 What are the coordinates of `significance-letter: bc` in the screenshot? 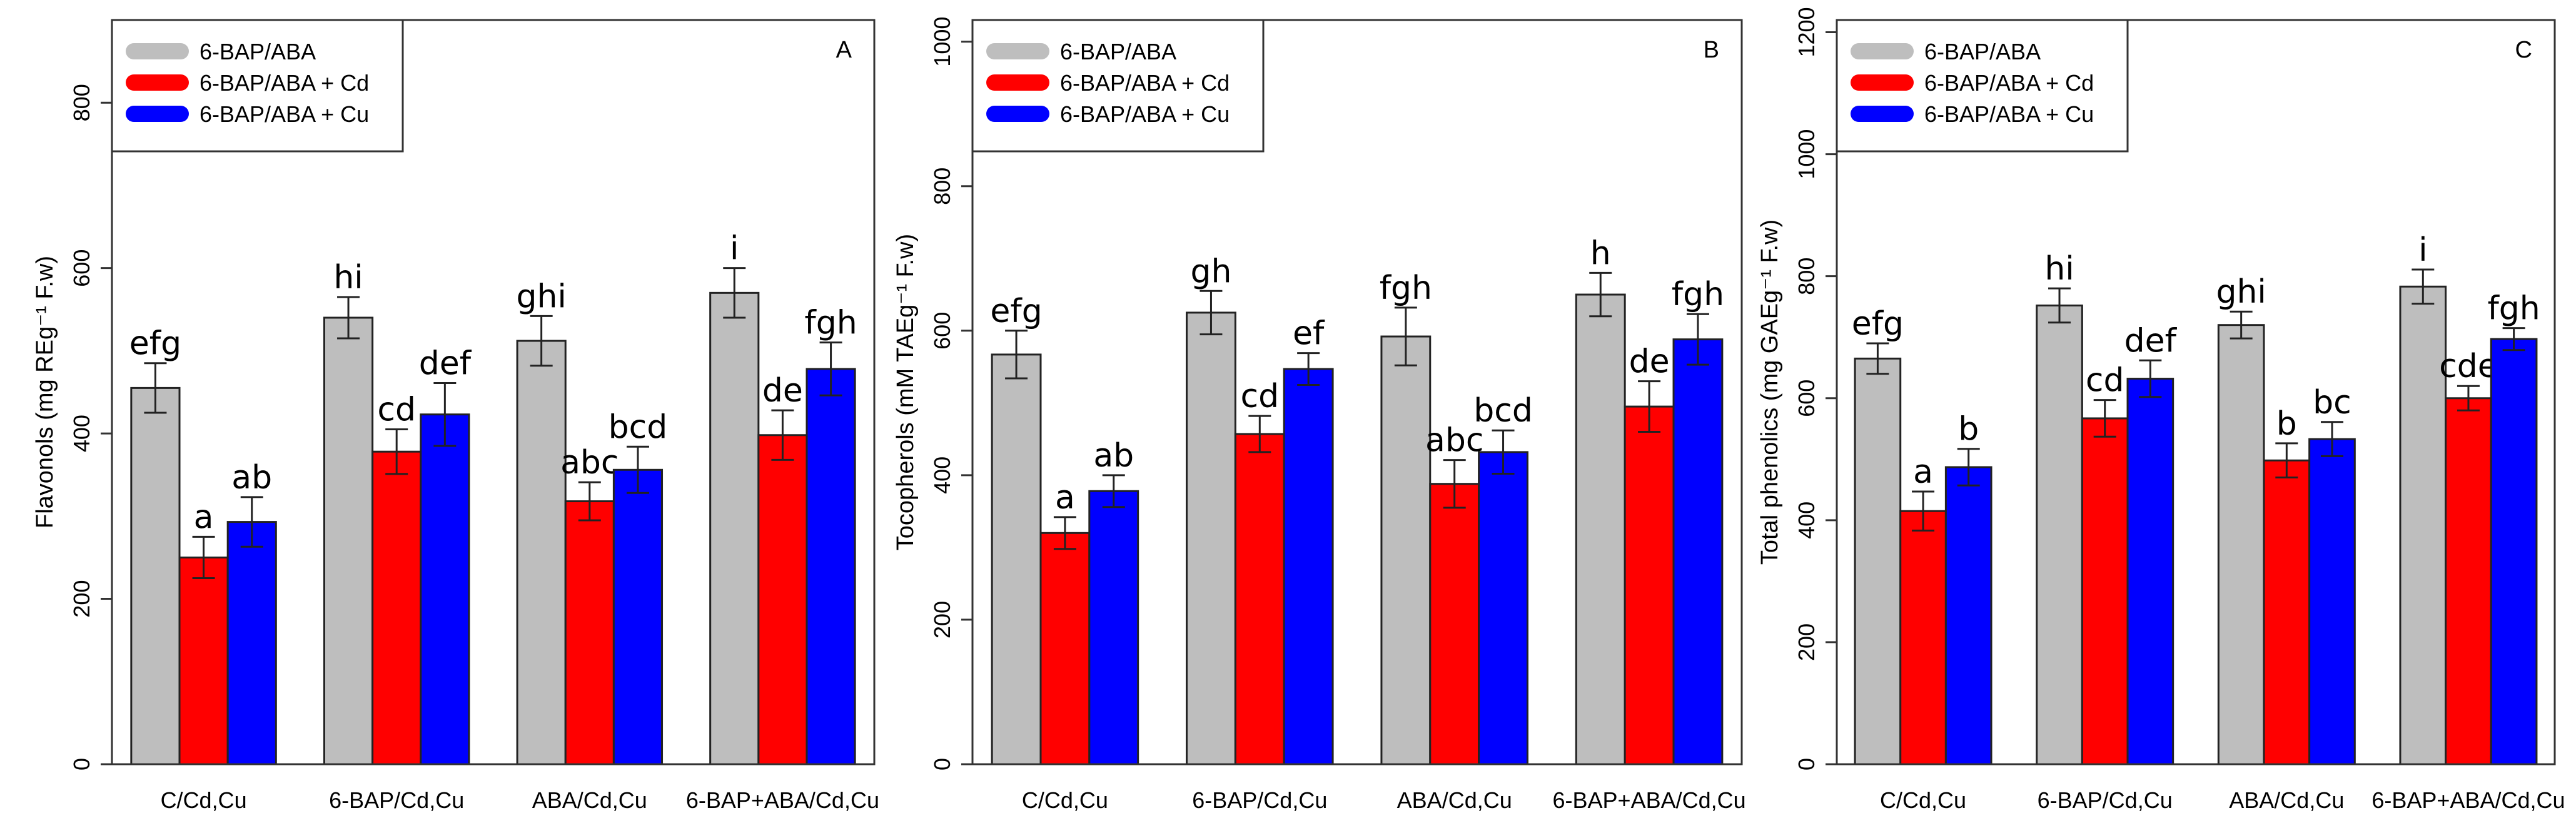 It's located at (2332, 403).